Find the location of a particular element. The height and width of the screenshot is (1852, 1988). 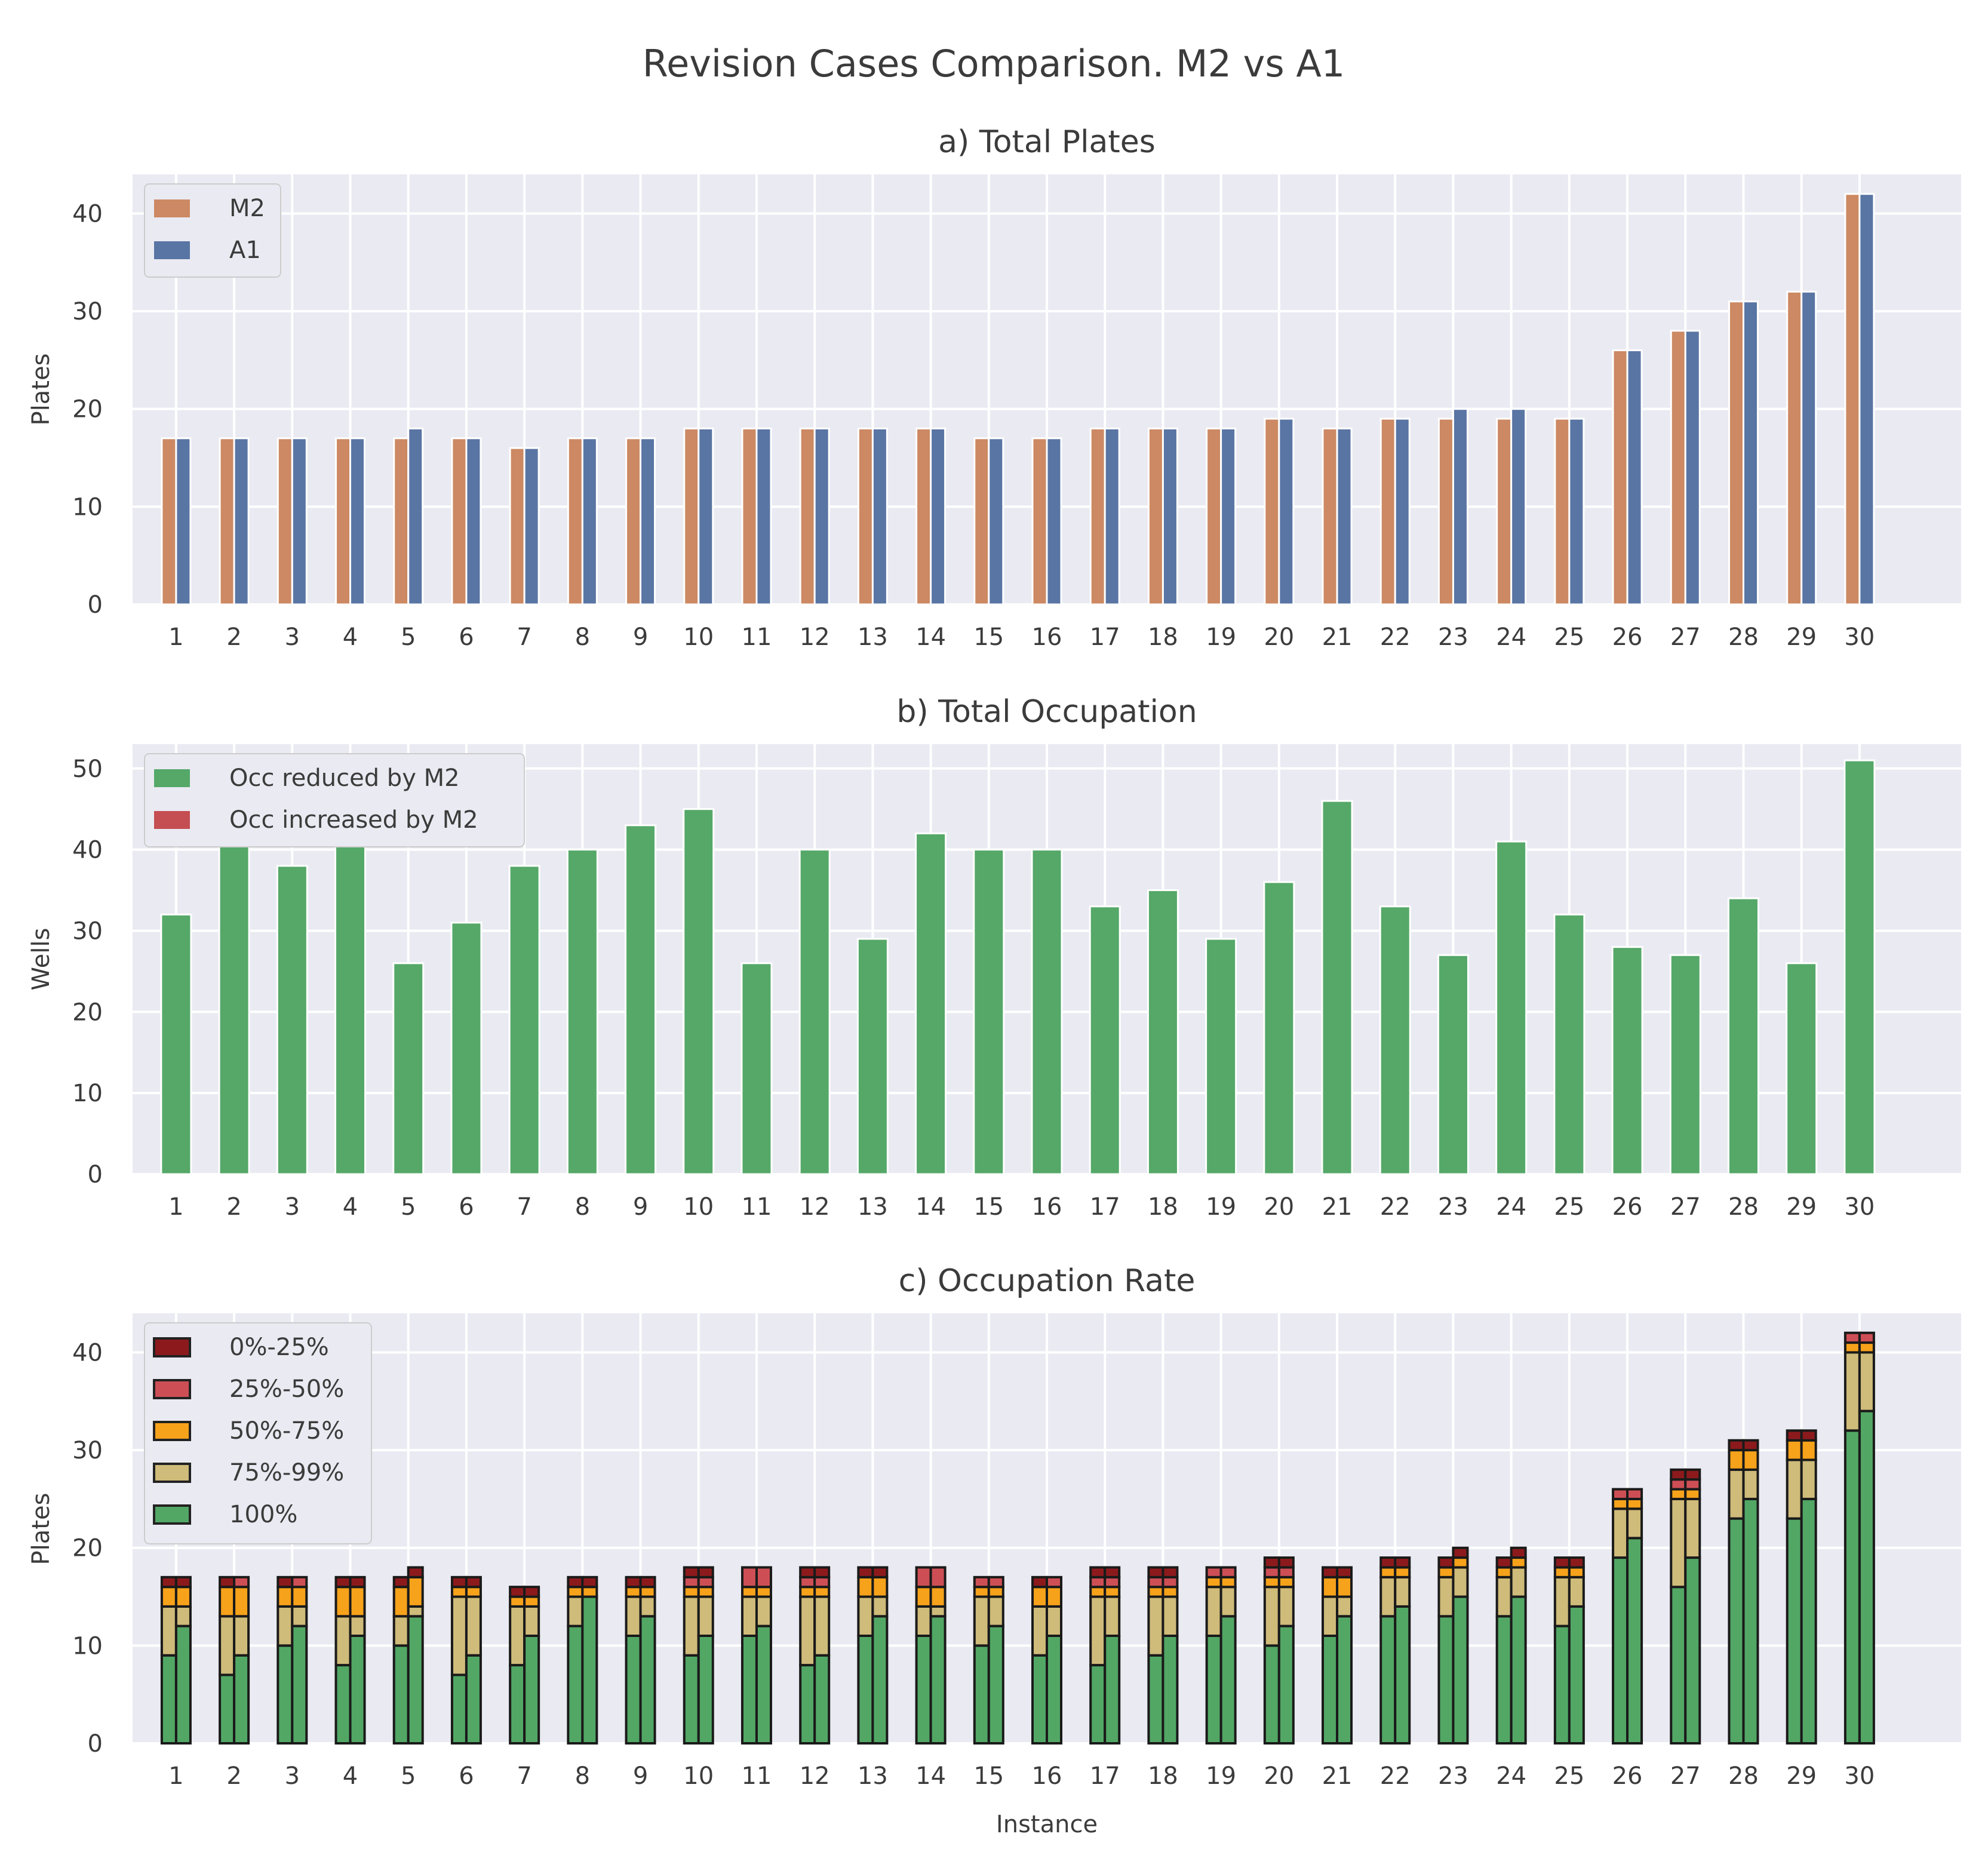

legend-swatch-reduced is located at coordinates (172, 778).